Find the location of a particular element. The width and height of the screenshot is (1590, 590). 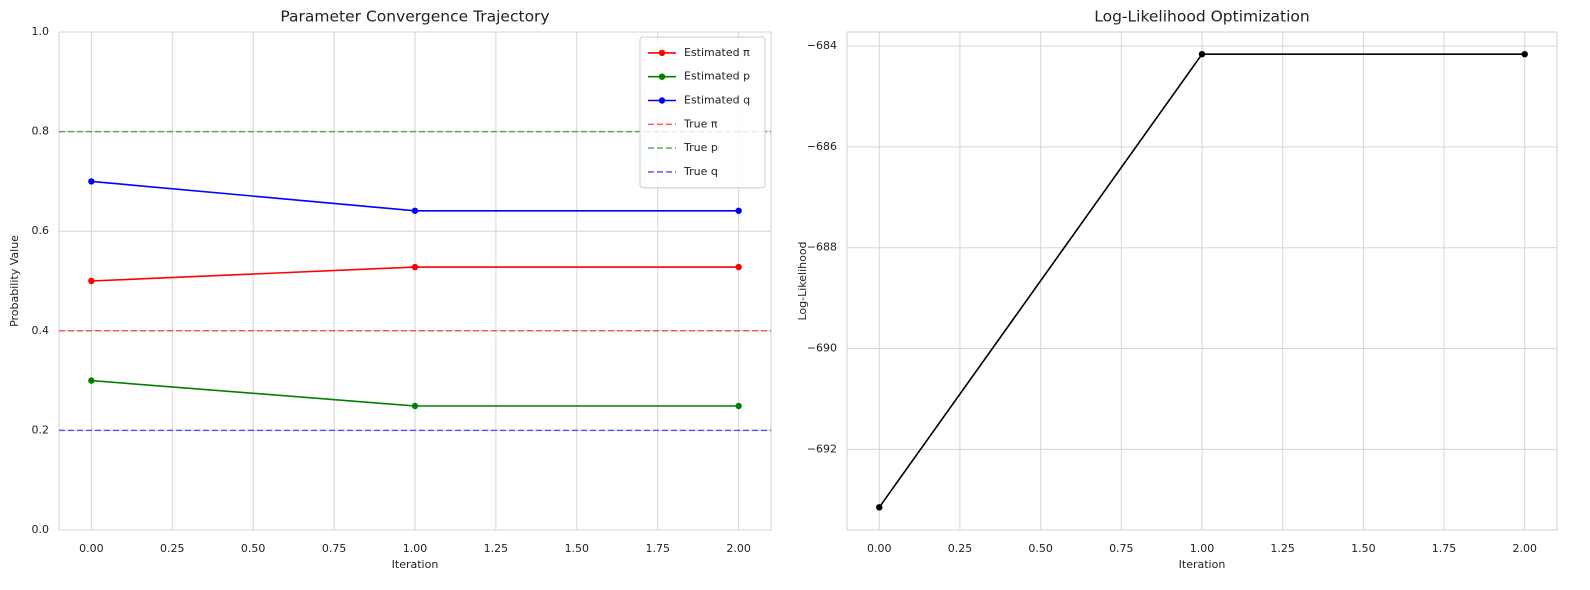

legend-label: True p is located at coordinates (700, 147).